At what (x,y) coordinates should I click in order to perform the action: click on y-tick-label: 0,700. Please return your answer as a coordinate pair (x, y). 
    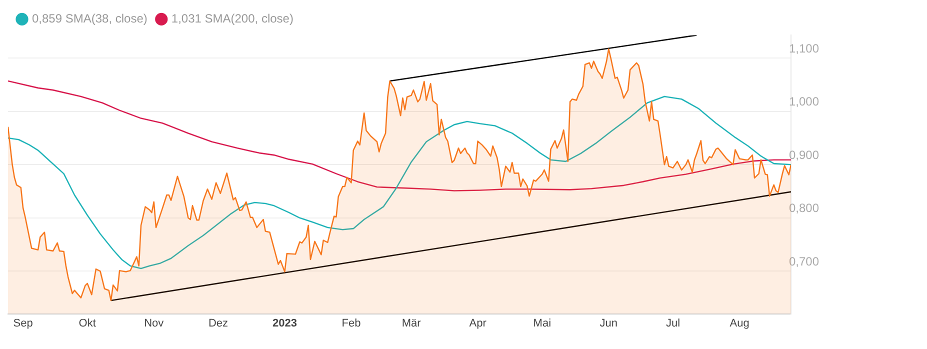
    Looking at the image, I should click on (804, 261).